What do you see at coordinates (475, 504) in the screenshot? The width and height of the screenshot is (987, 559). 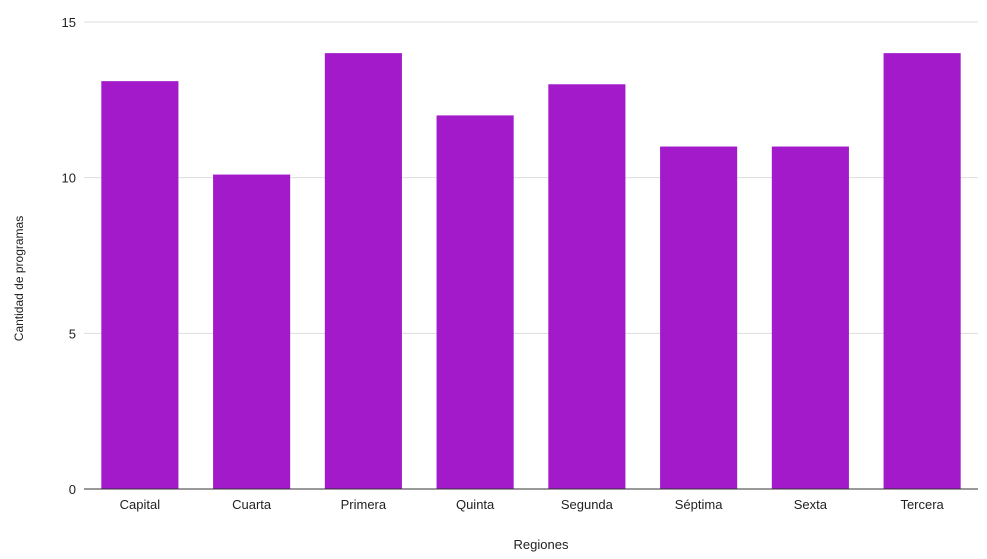 I see `x-tick-label: Quinta` at bounding box center [475, 504].